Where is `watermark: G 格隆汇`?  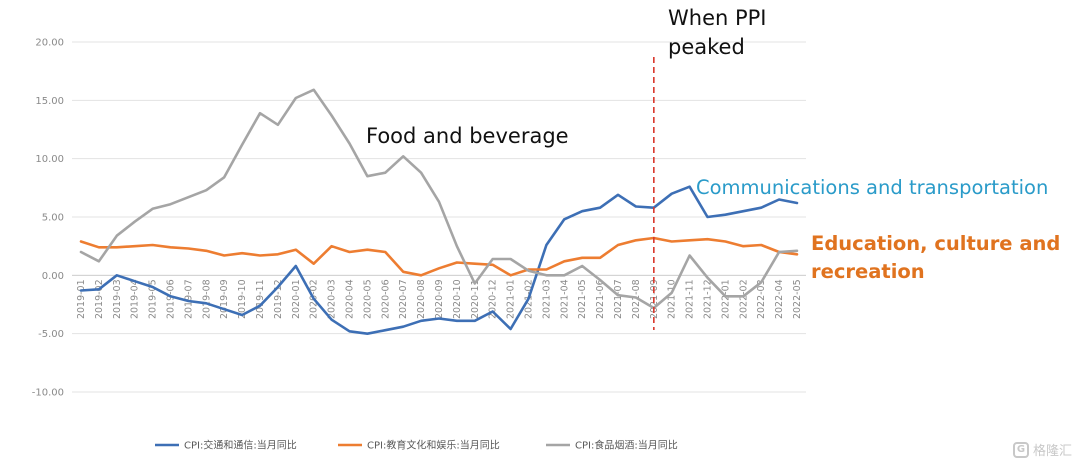 watermark: G 格隆汇 is located at coordinates (1042, 449).